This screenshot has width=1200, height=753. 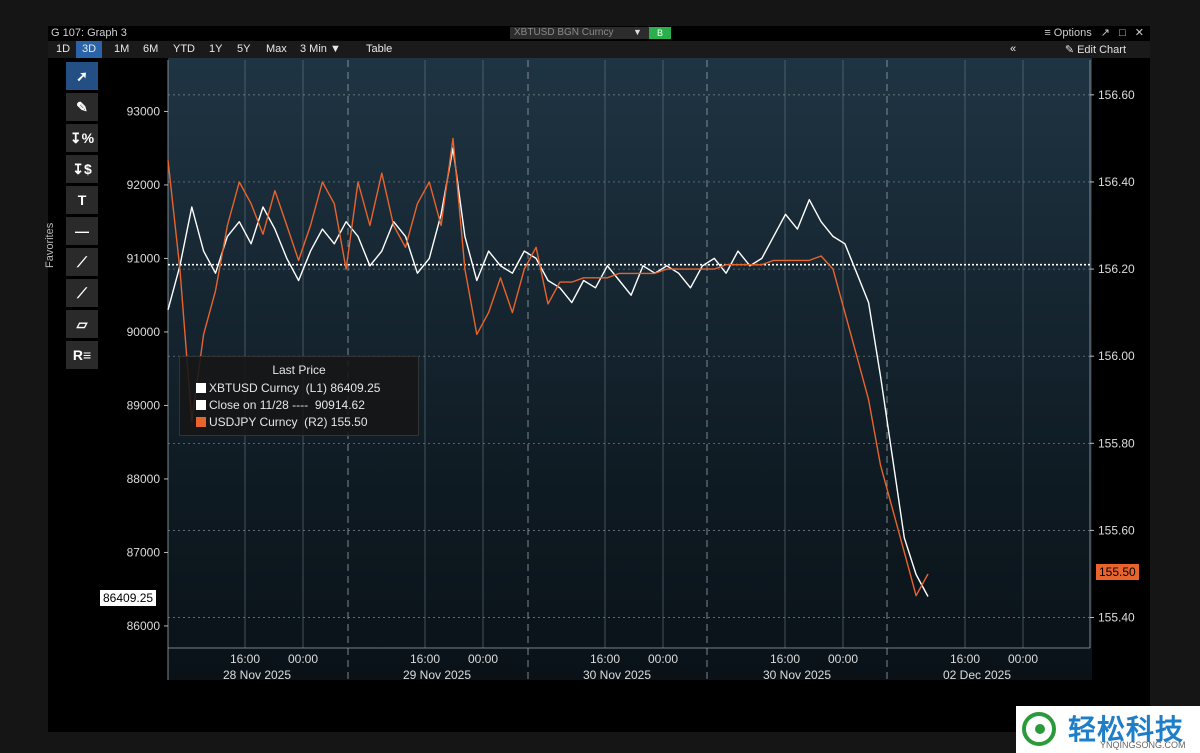 What do you see at coordinates (55, 228) in the screenshot?
I see `favorites-sidebar: Favorites` at bounding box center [55, 228].